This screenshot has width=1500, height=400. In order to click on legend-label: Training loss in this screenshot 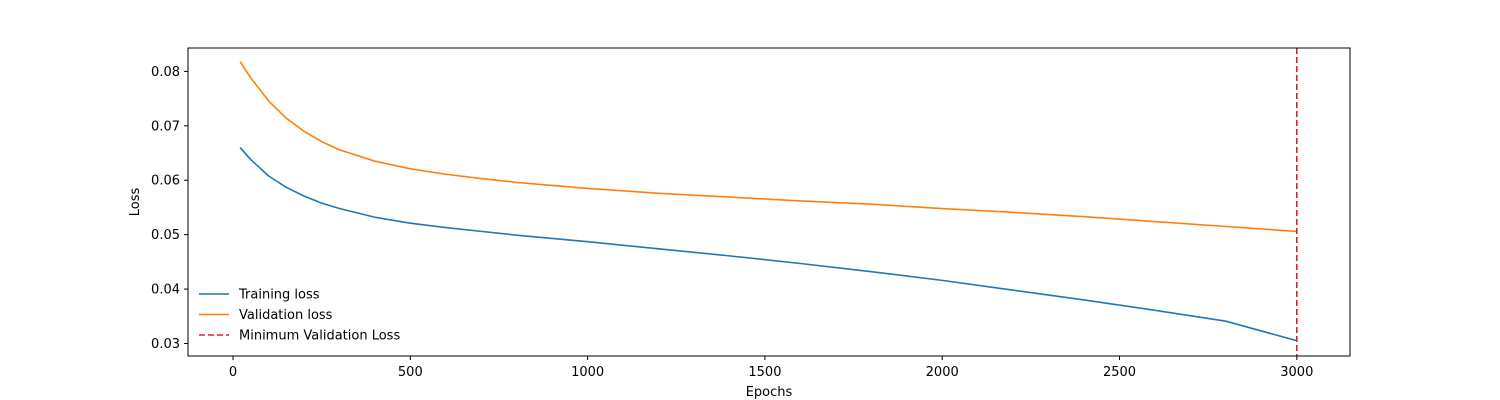, I will do `click(279, 295)`.